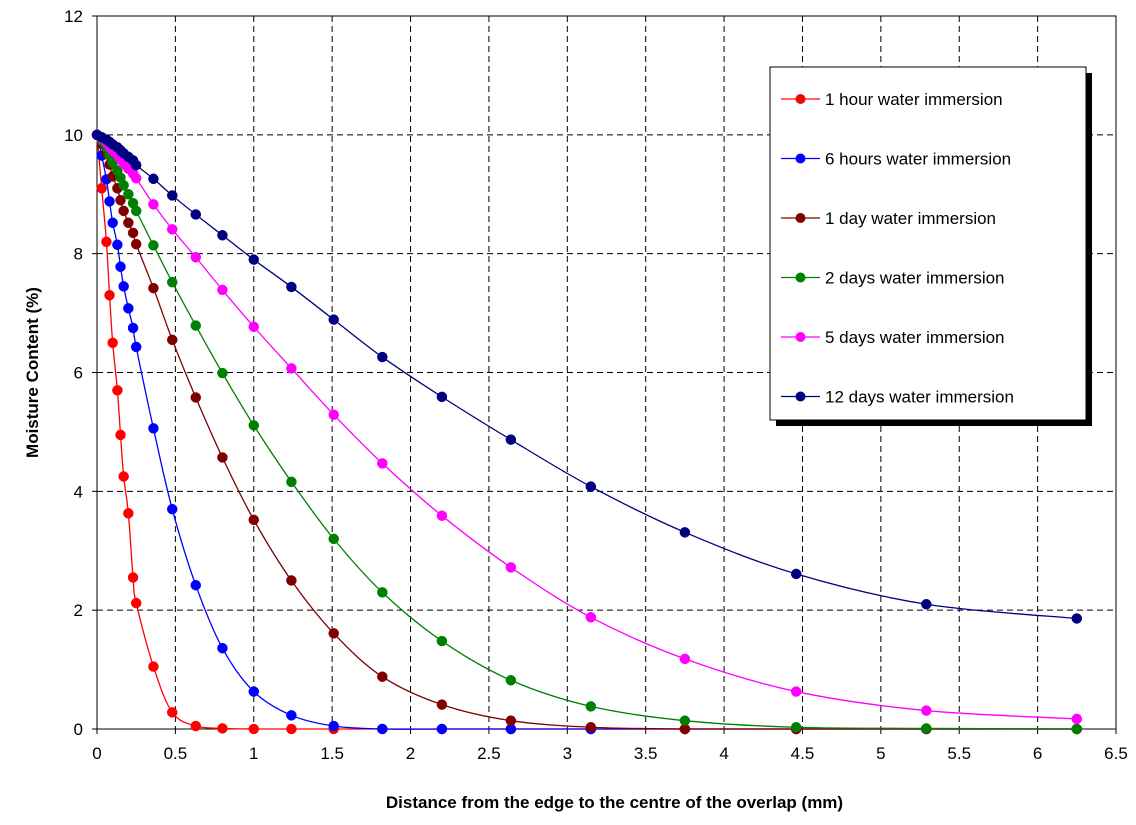 The height and width of the screenshot is (825, 1136). Describe the element at coordinates (803, 753) in the screenshot. I see `x-tick-label: 4.5` at that location.